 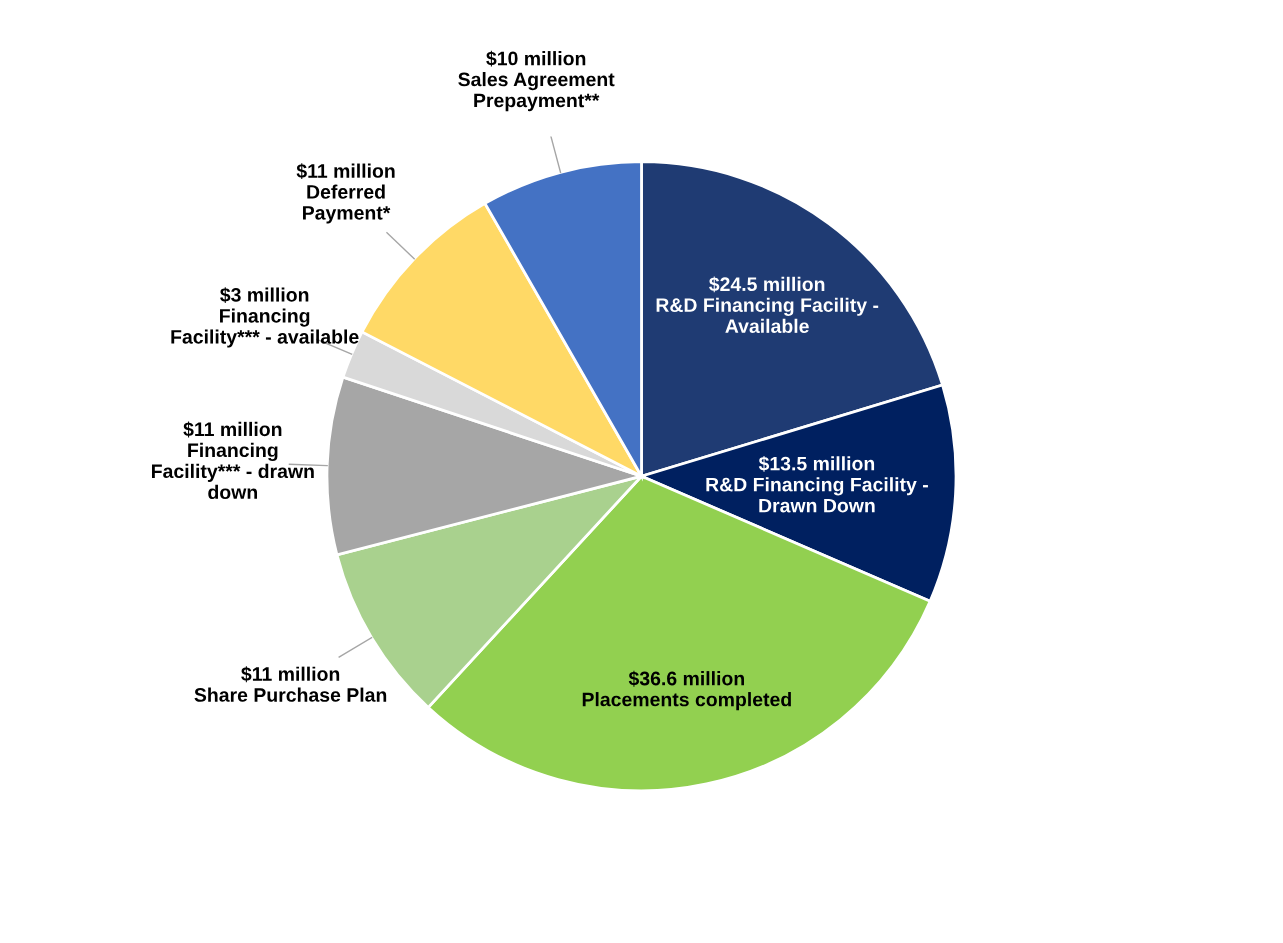 What do you see at coordinates (767, 315) in the screenshot?
I see `slice-label: R&D Financing Facility - Available` at bounding box center [767, 315].